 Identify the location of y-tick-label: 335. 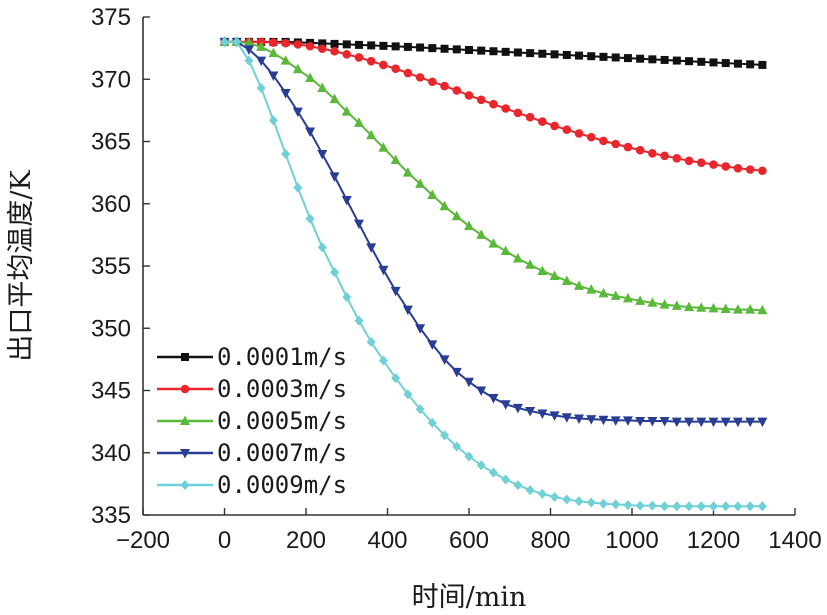
(111, 515).